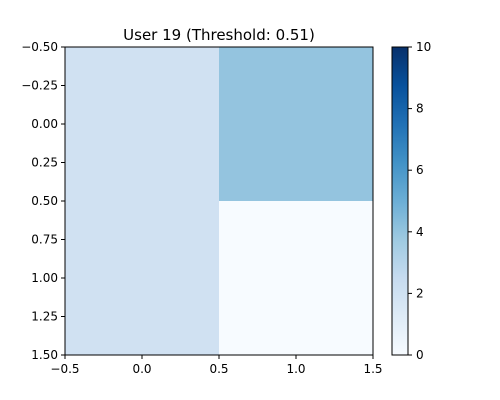 The width and height of the screenshot is (500, 400). I want to click on x-tick-label: 0.5, so click(218, 369).